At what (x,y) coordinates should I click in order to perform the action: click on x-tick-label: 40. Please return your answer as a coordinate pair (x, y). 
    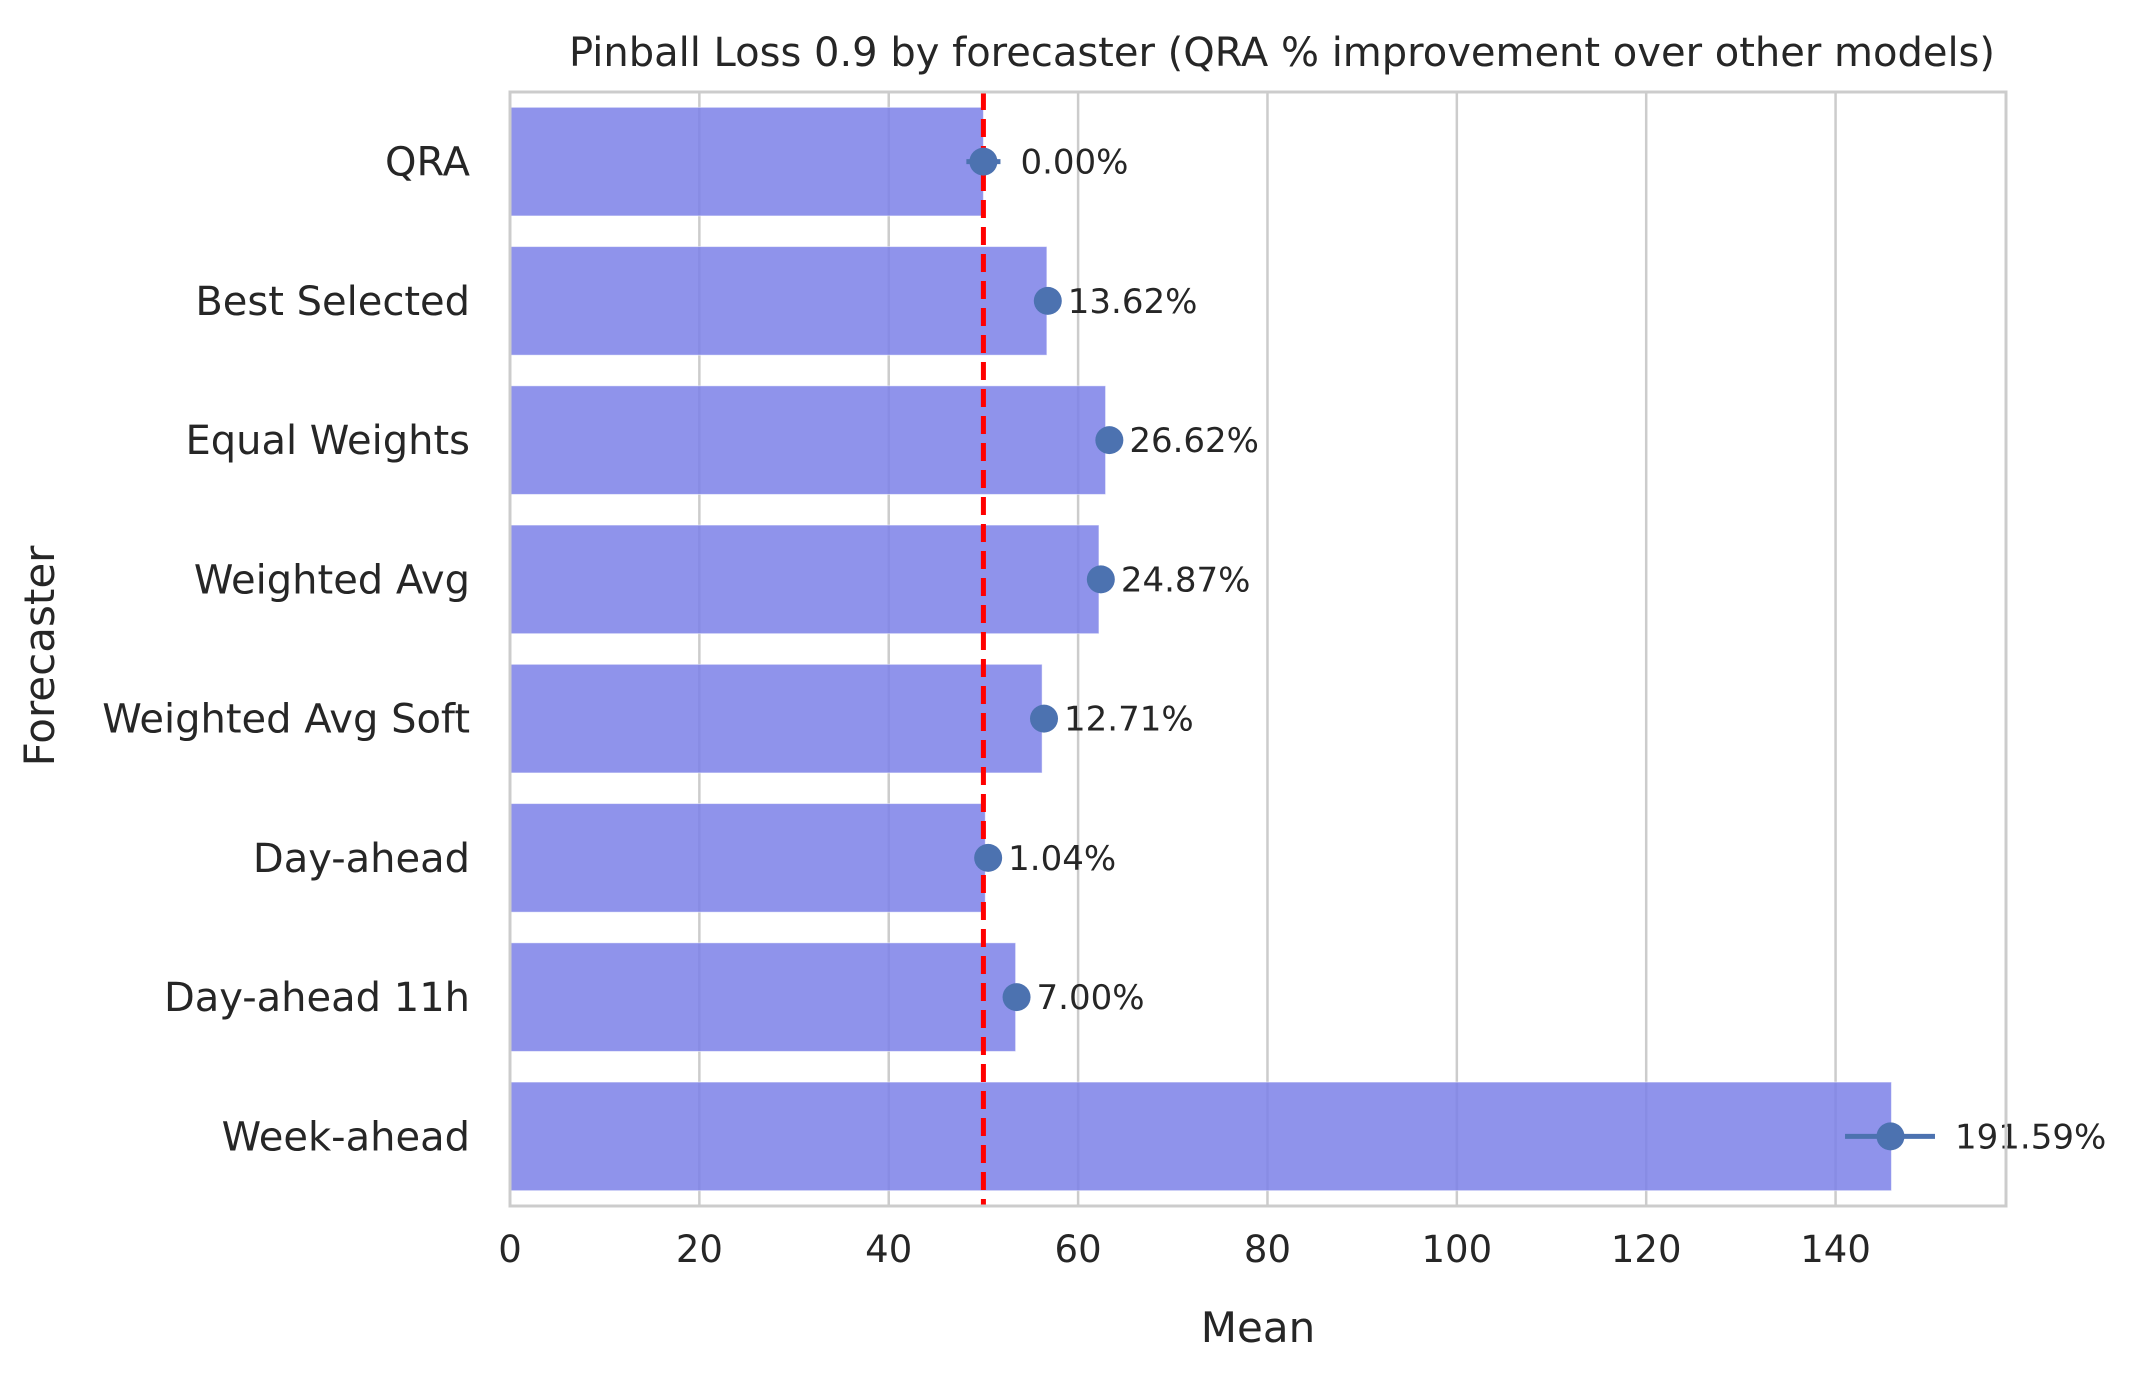
    Looking at the image, I should click on (888, 1249).